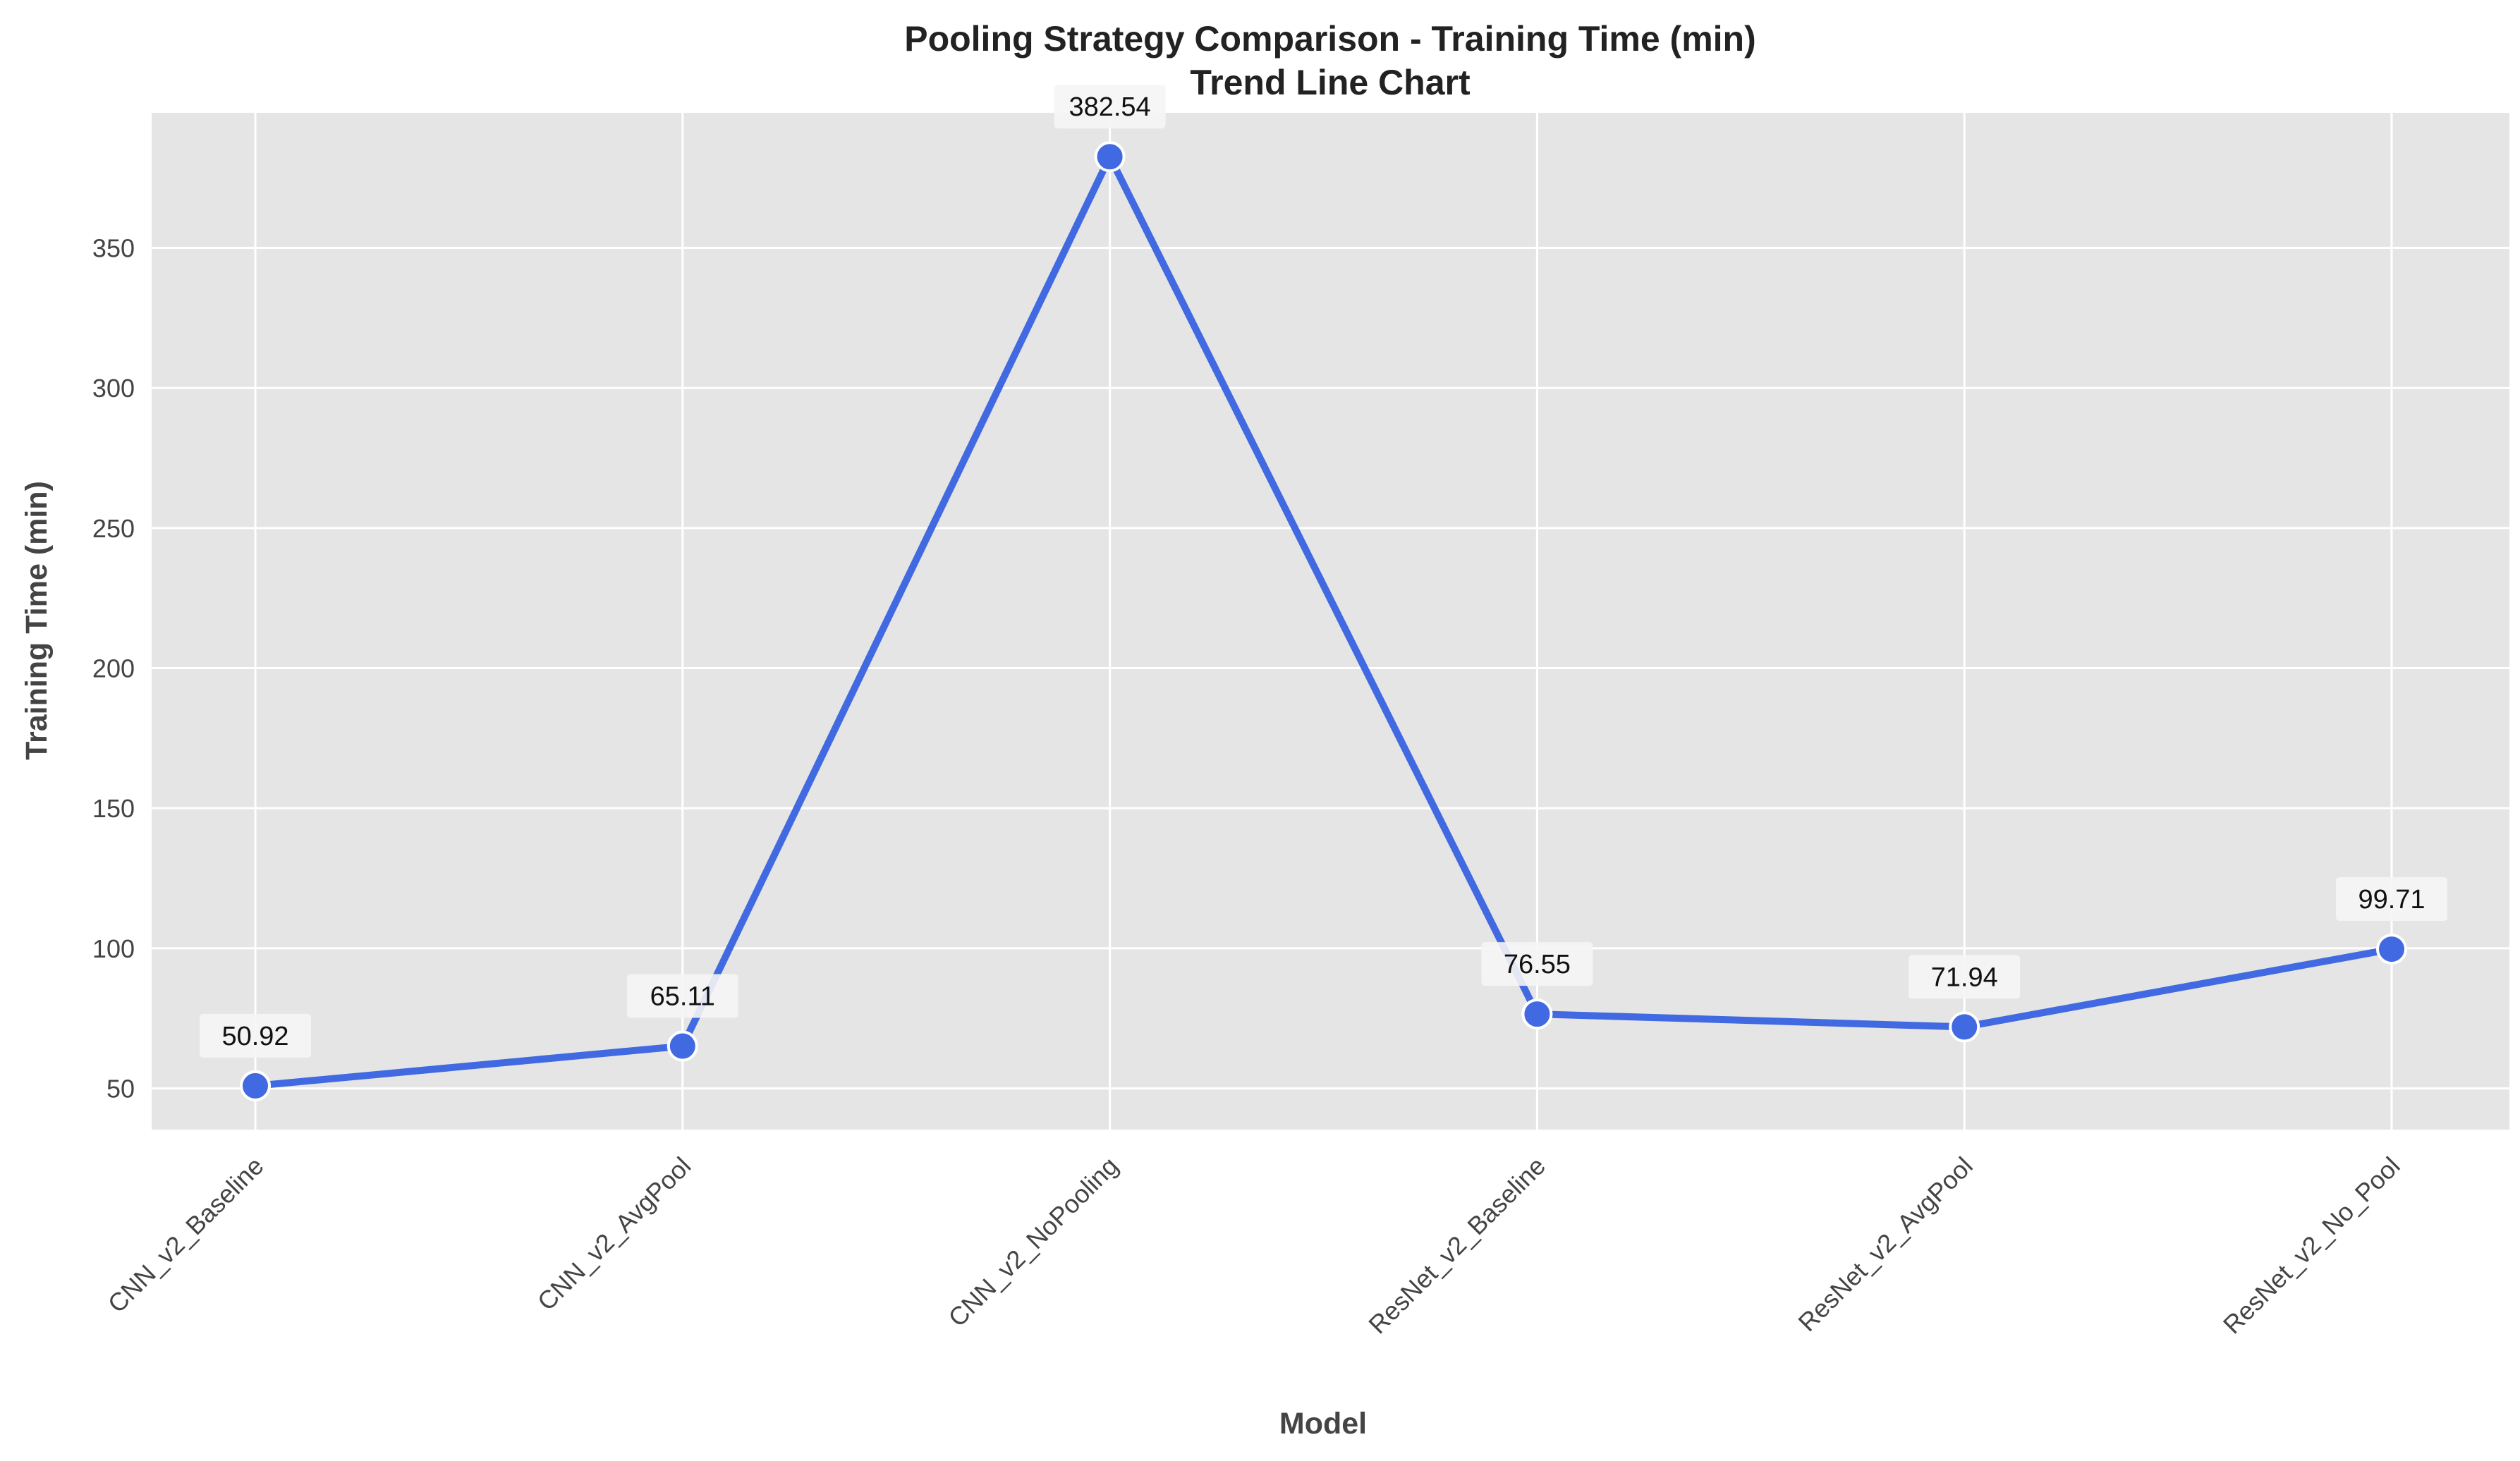 The image size is (2520, 1461). I want to click on x-tick-label: CNN_v2_NoPooling, so click(1033, 1242).